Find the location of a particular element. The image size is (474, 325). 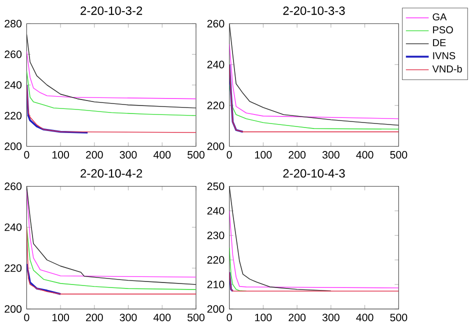

legend-label: PSO is located at coordinates (443, 30).